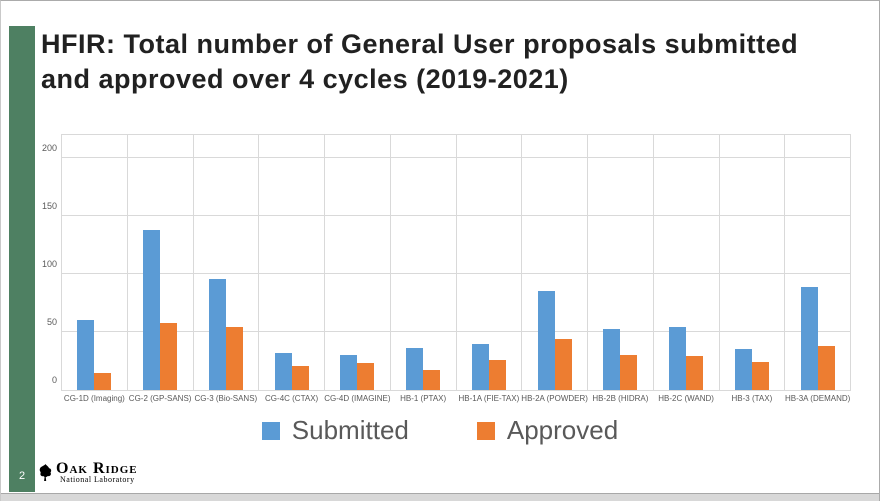 The height and width of the screenshot is (501, 880). I want to click on bar-group: CG-2 (GP-SANS), so click(161, 269).